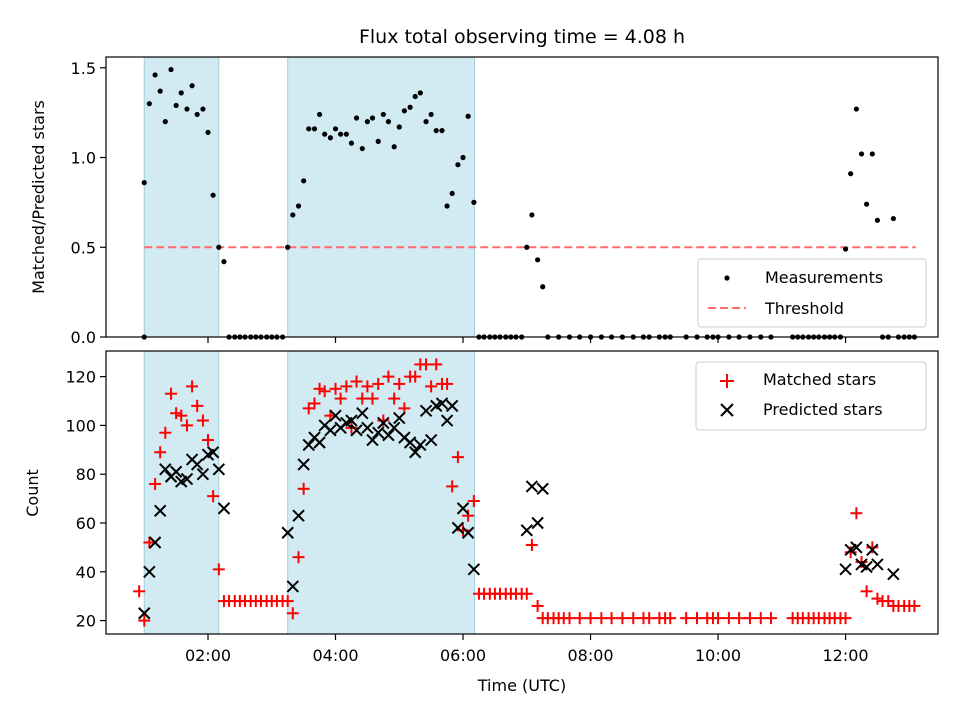  Describe the element at coordinates (823, 409) in the screenshot. I see `legend-predicted-label: Predicted stars` at that location.